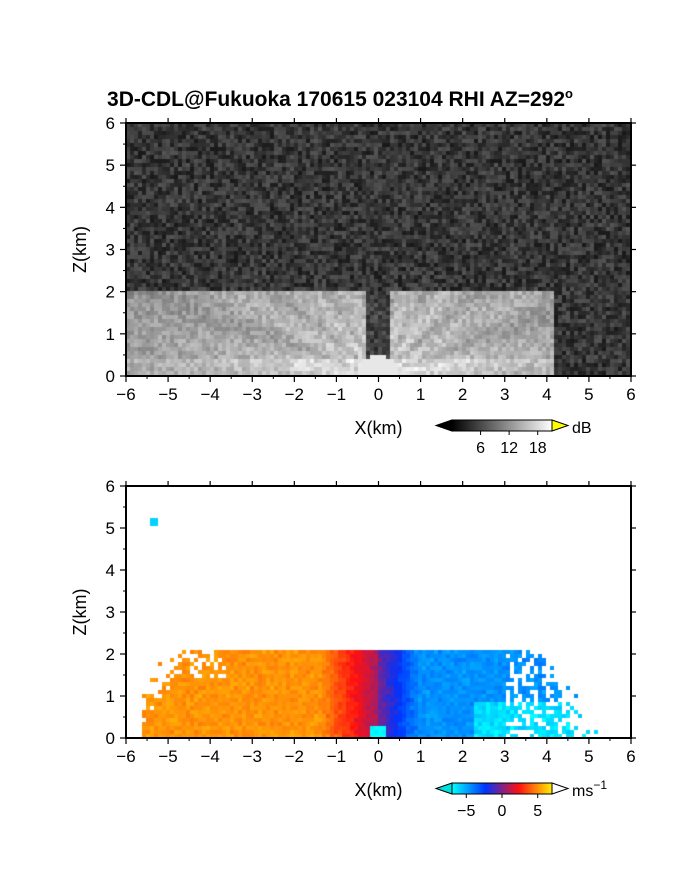 The height and width of the screenshot is (880, 680). Describe the element at coordinates (502, 811) in the screenshot. I see `colorbar-tick-label: 0` at that location.